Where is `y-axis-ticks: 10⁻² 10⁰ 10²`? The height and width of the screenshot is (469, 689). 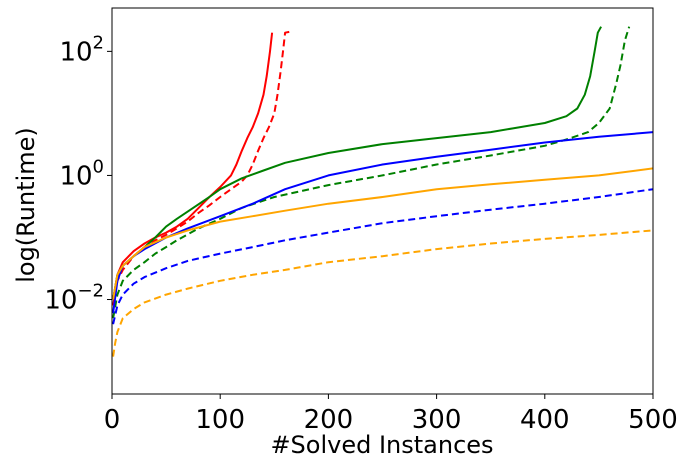
y-axis-ticks: 10⁻² 10⁰ 10² is located at coordinates (78, 174).